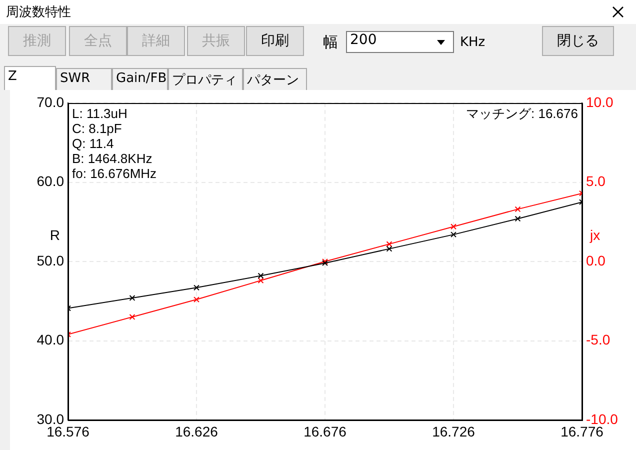  I want to click on x-tick-label: 16.726, so click(454, 431).